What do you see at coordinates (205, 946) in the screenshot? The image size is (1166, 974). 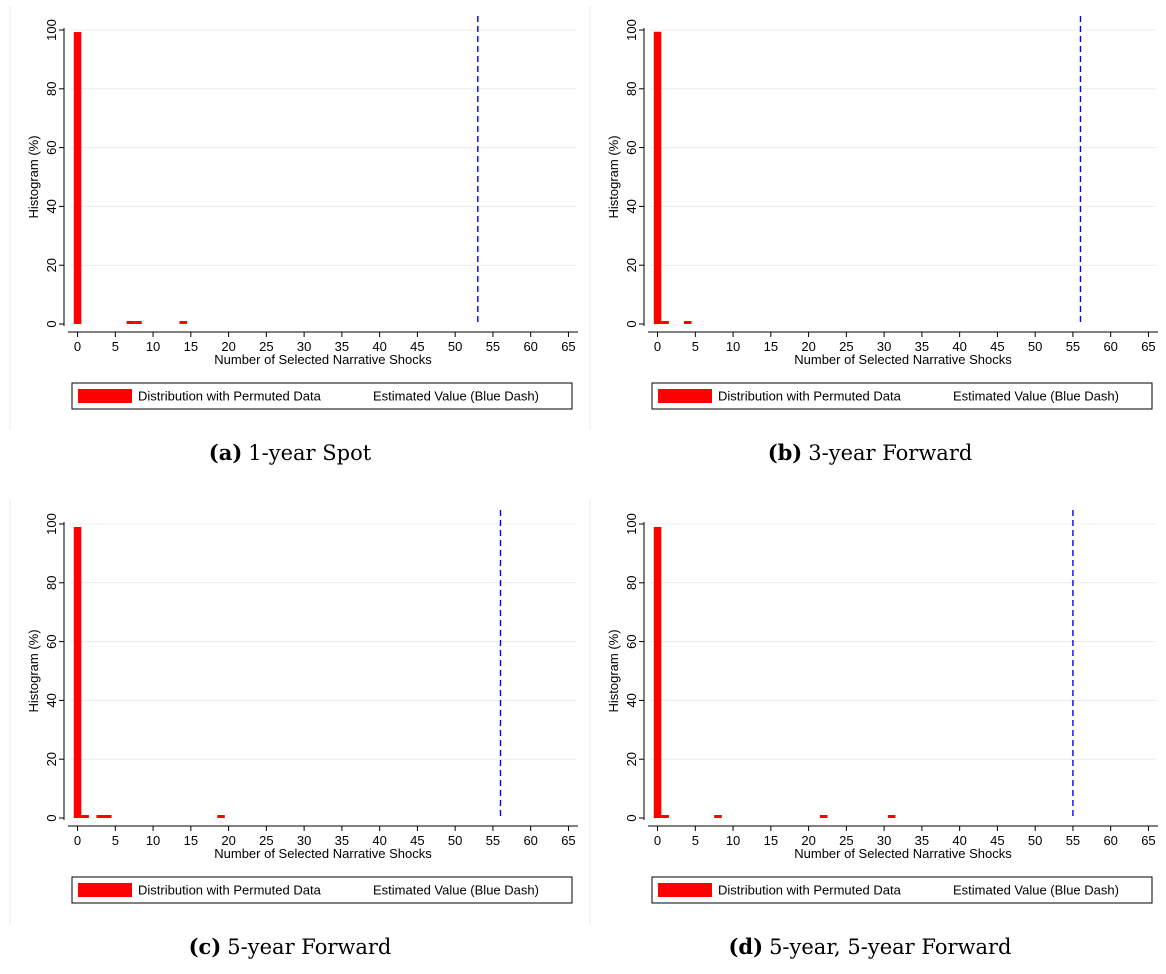 I see `caption-tag: (c)` at bounding box center [205, 946].